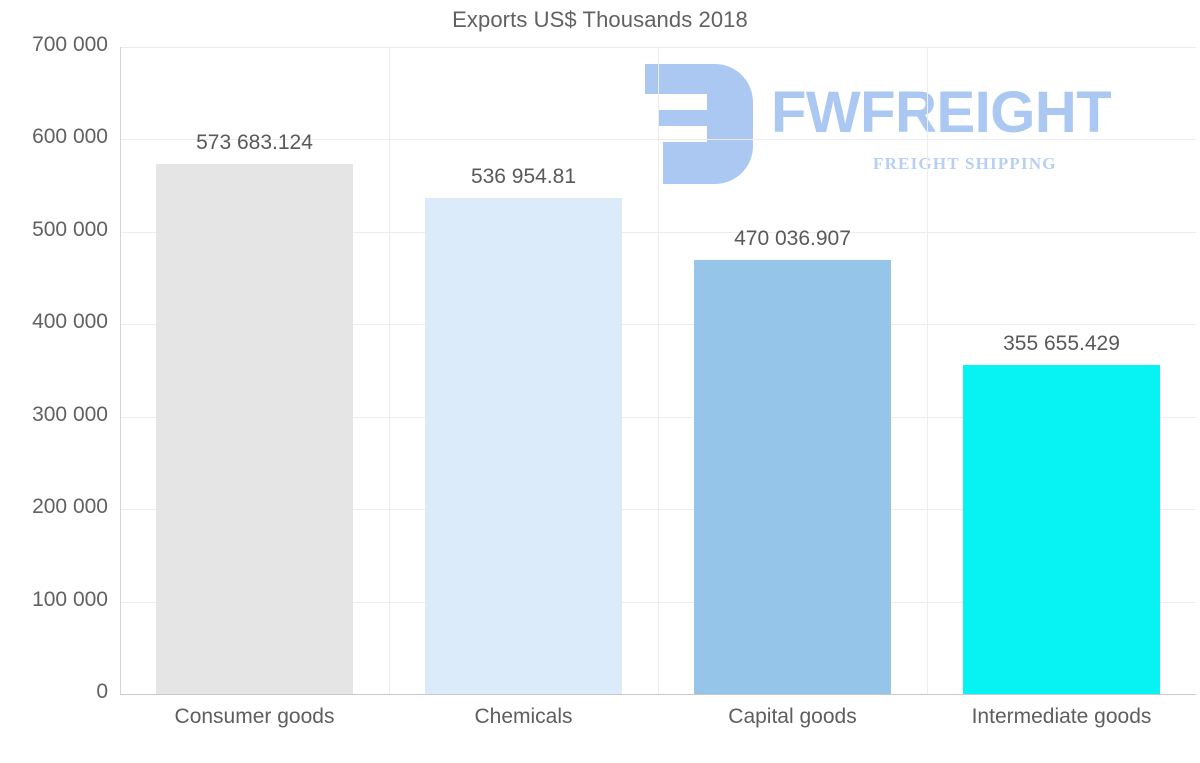 Image resolution: width=1200 pixels, height=763 pixels. What do you see at coordinates (70, 599) in the screenshot?
I see `y-axis-tick-label: 100 000` at bounding box center [70, 599].